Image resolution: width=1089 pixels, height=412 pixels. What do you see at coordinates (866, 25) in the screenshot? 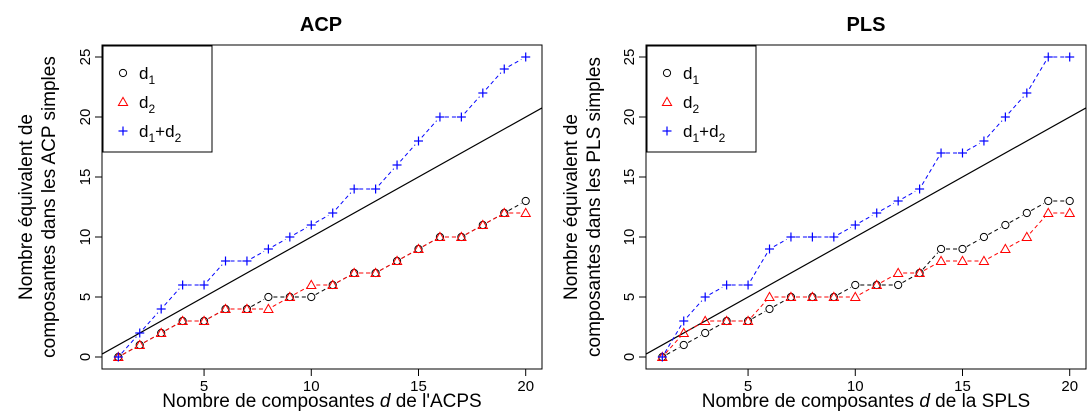
I see `chart-title: PLS` at bounding box center [866, 25].